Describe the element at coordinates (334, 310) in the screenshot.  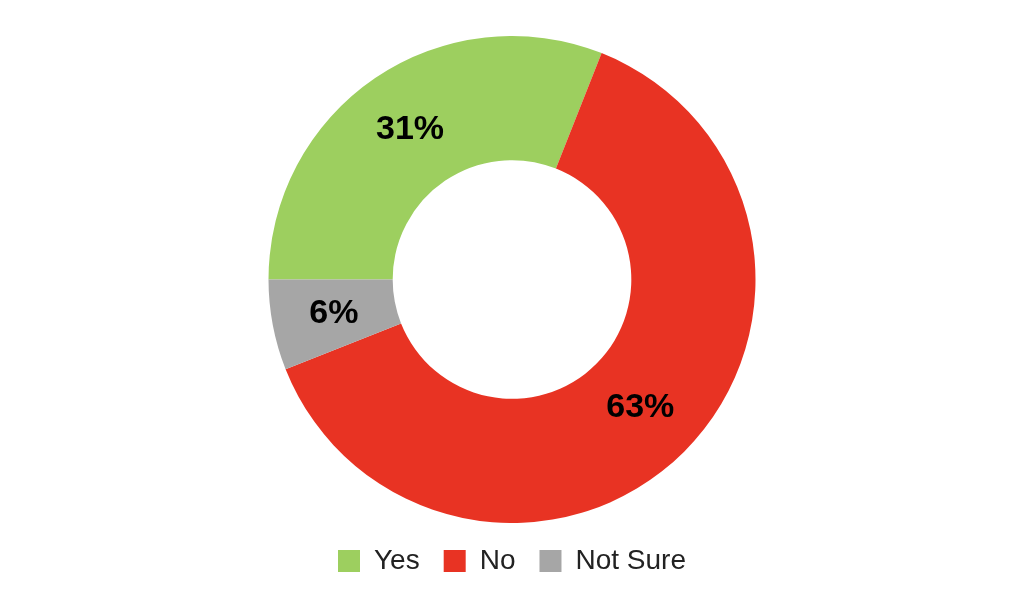
I see `data-label: 6%` at that location.